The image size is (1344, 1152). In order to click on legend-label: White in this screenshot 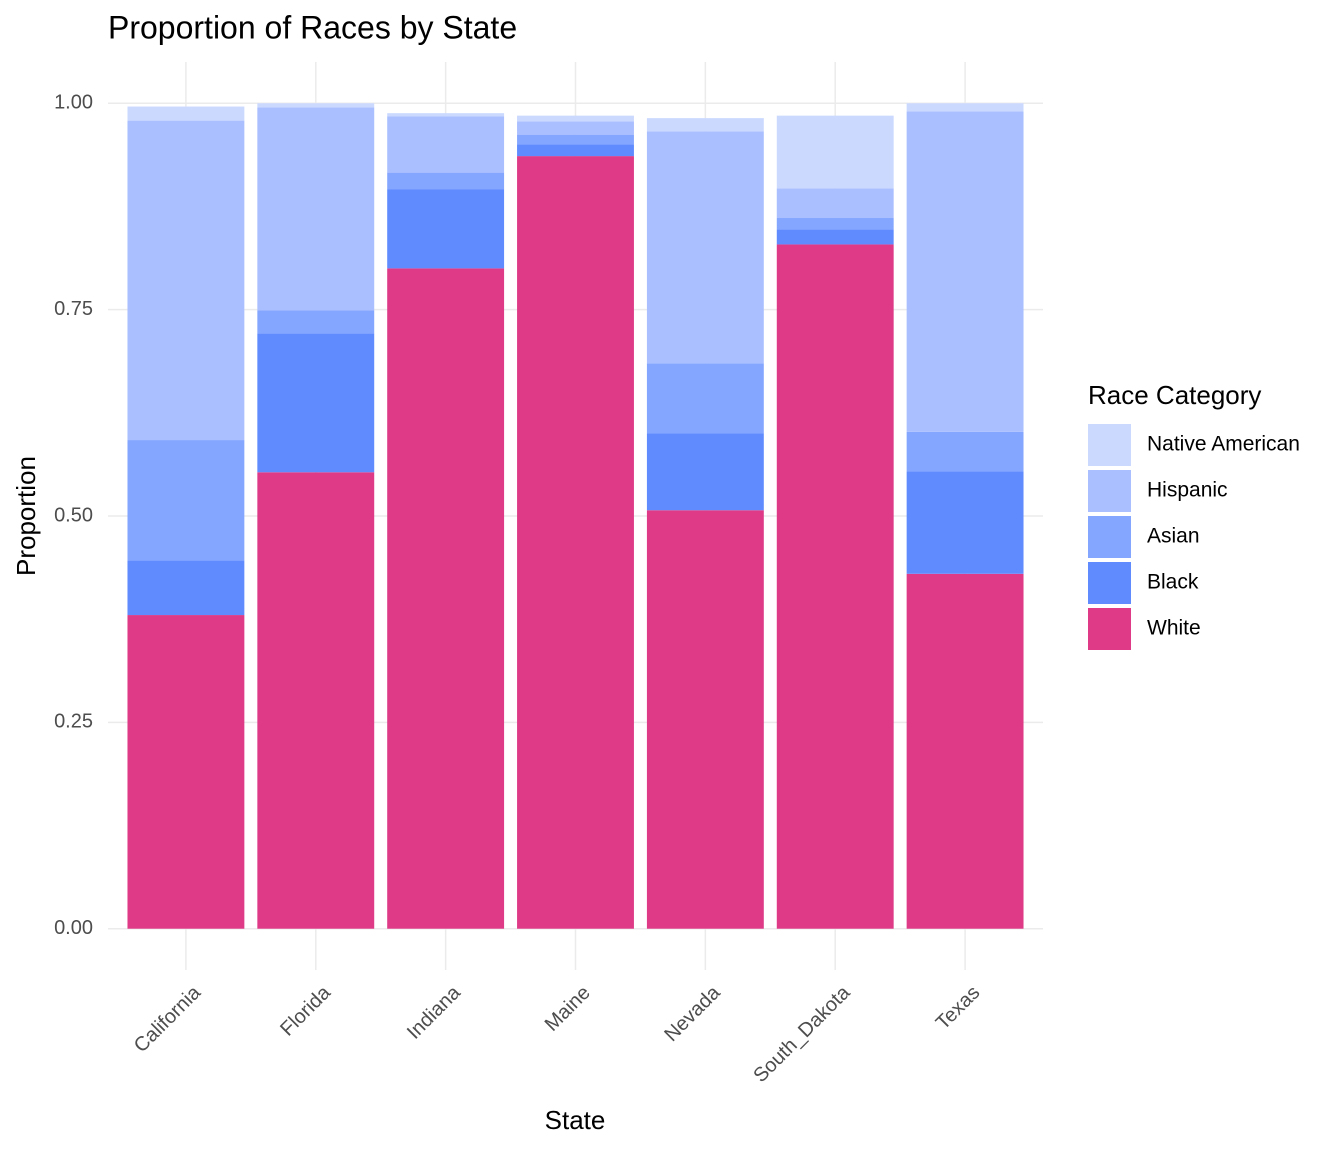, I will do `click(1174, 628)`.